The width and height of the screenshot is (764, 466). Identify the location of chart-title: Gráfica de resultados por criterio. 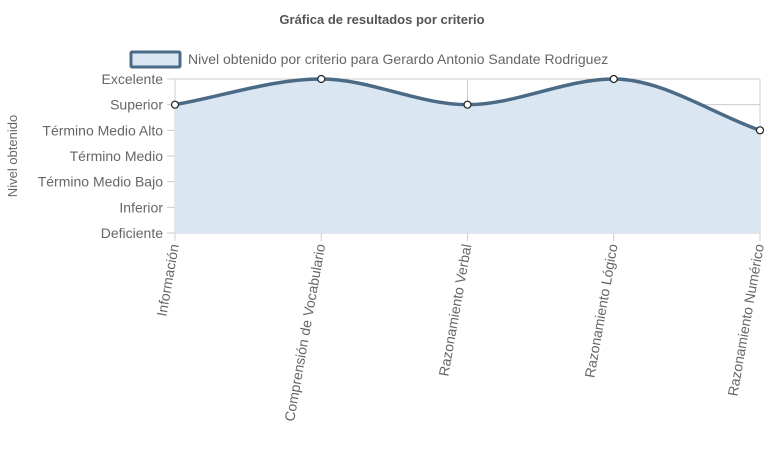
(381, 19).